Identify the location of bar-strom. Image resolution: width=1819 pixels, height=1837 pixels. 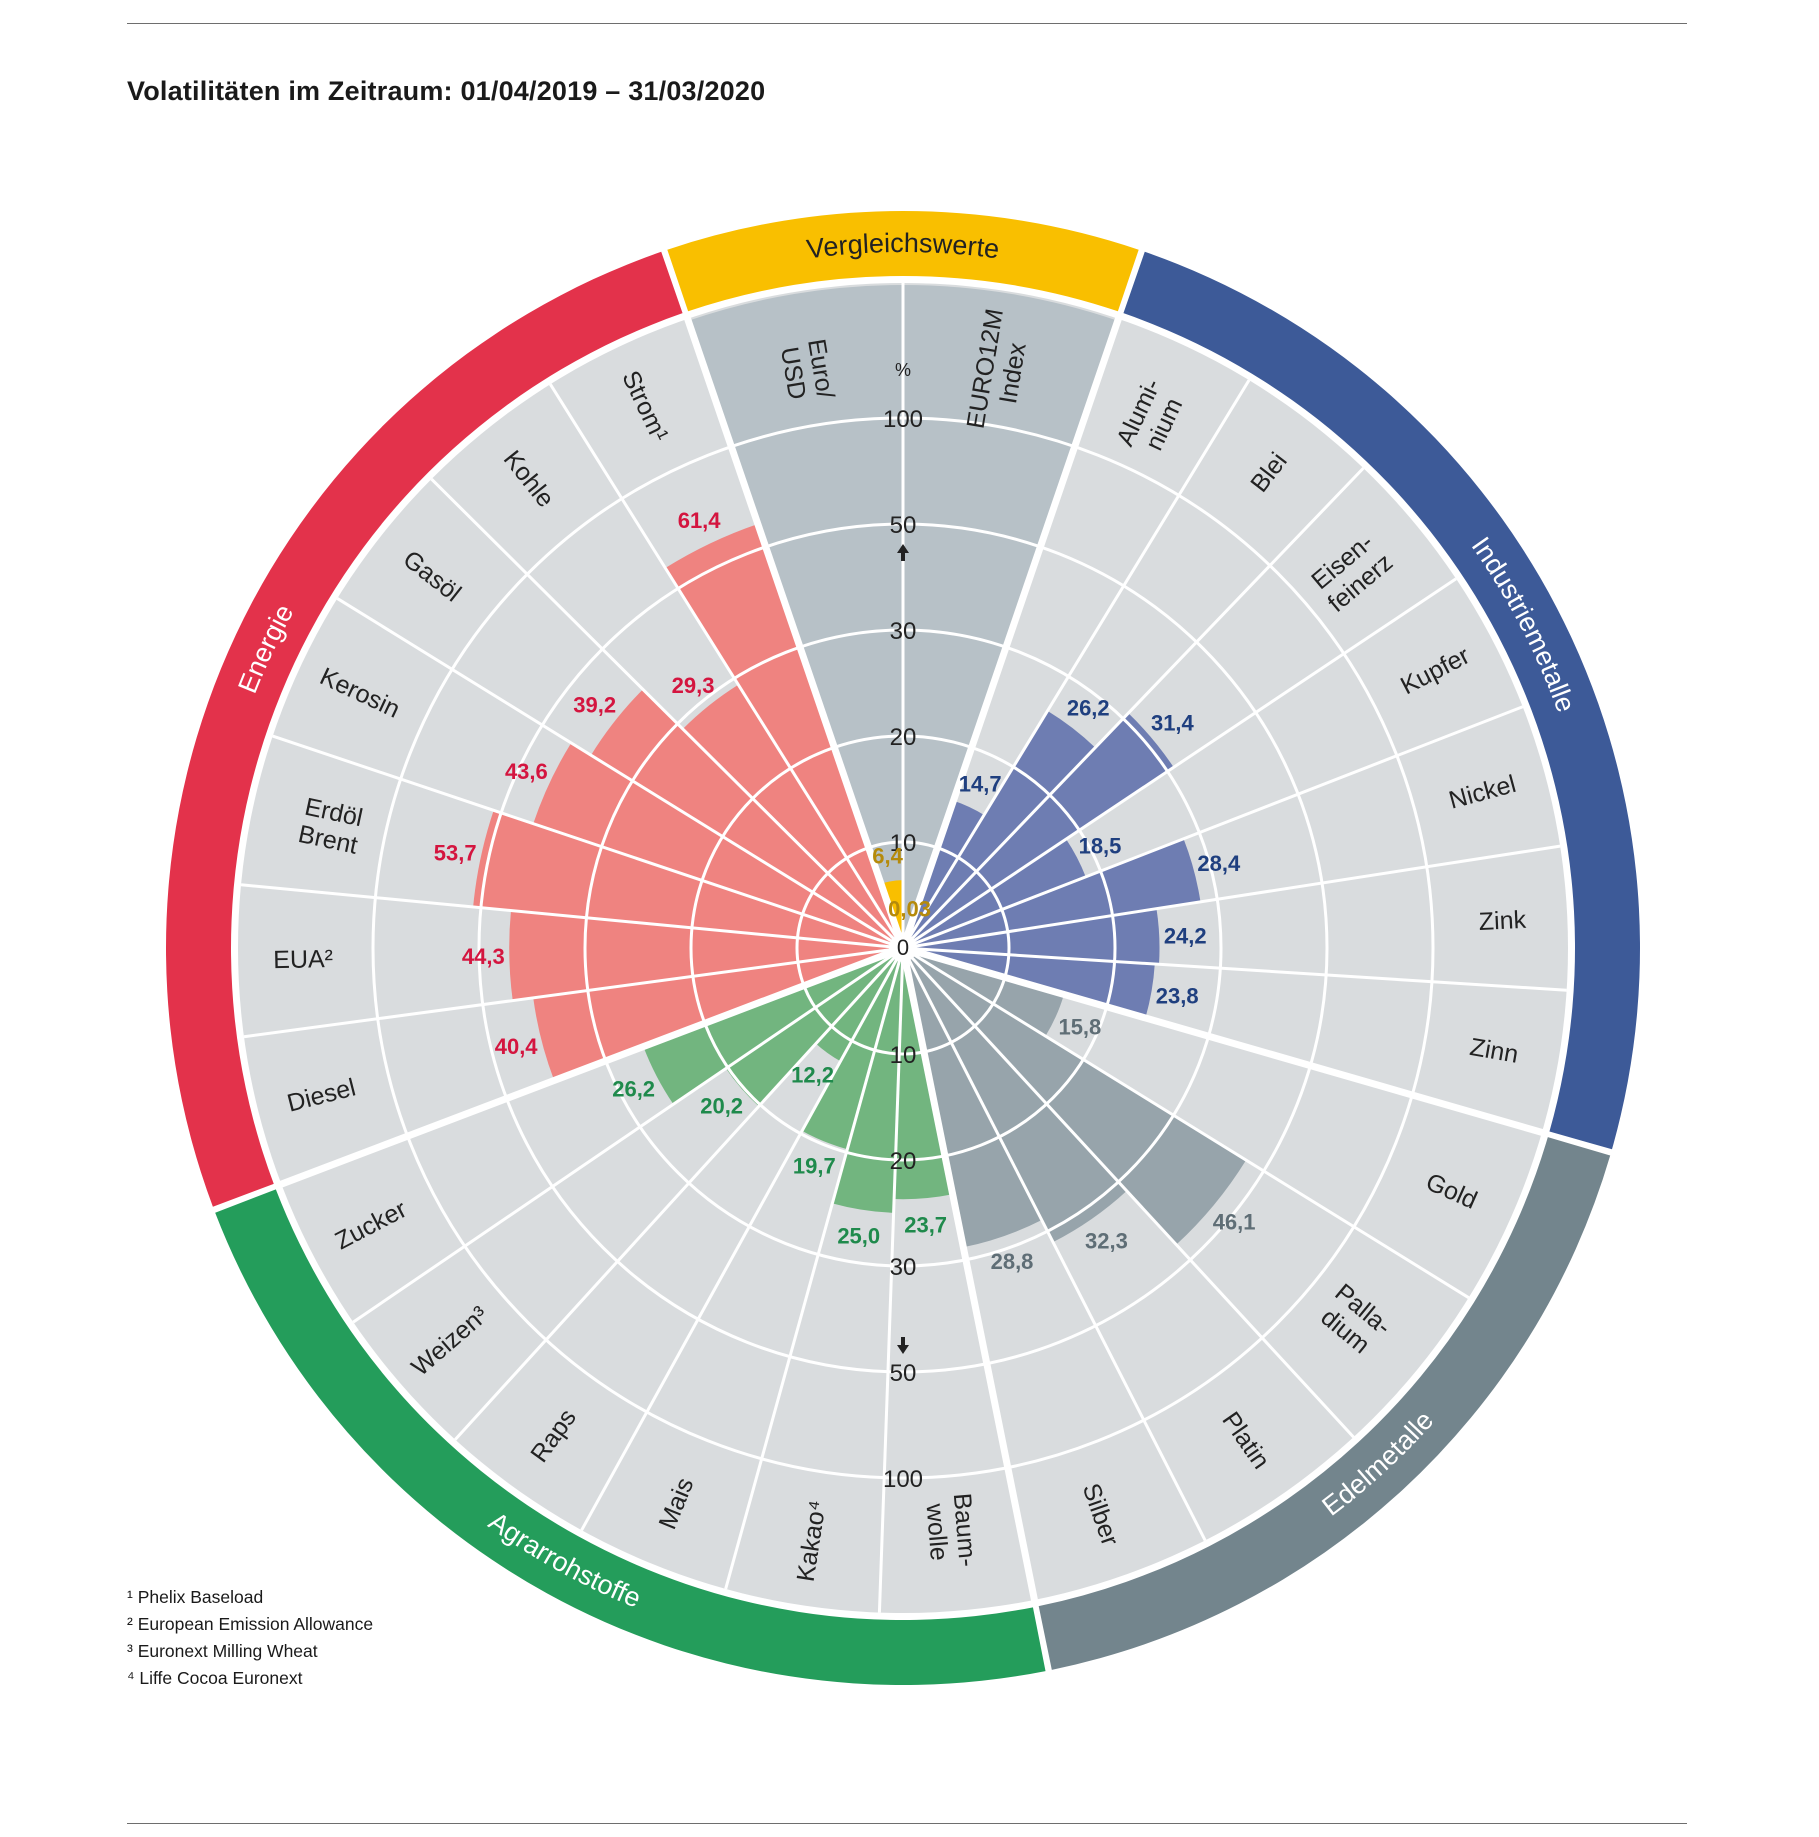
(784, 735).